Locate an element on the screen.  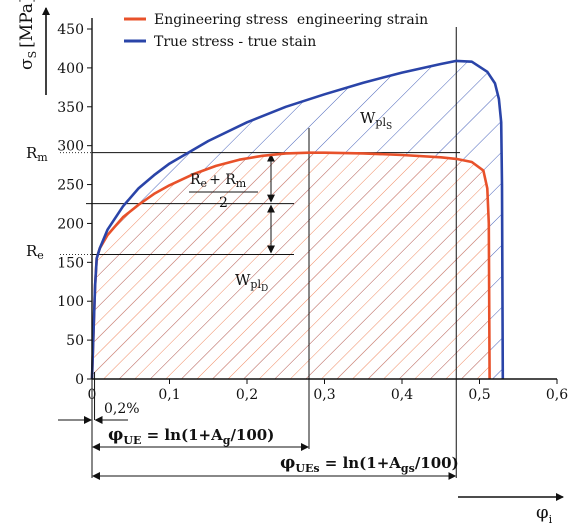
y-tick-label: 400 is located at coordinates (70, 69).